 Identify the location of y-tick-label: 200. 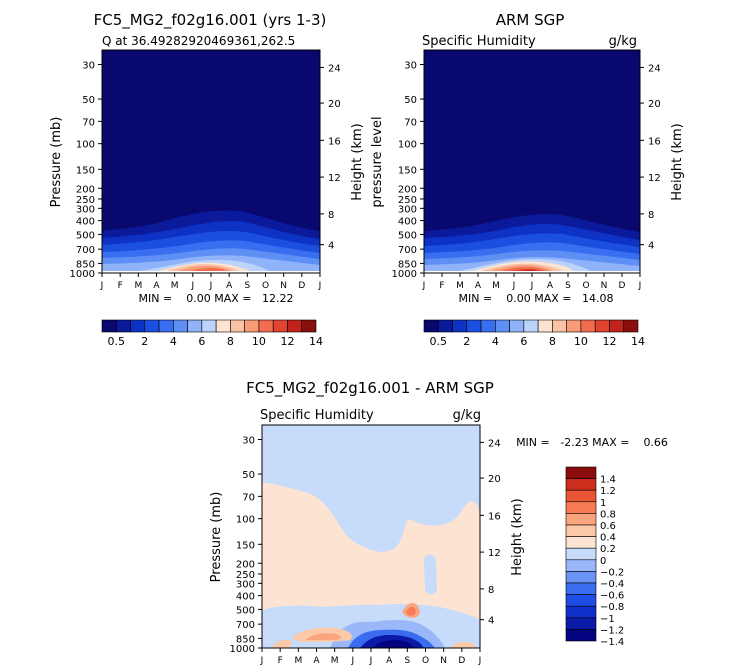
(245, 564).